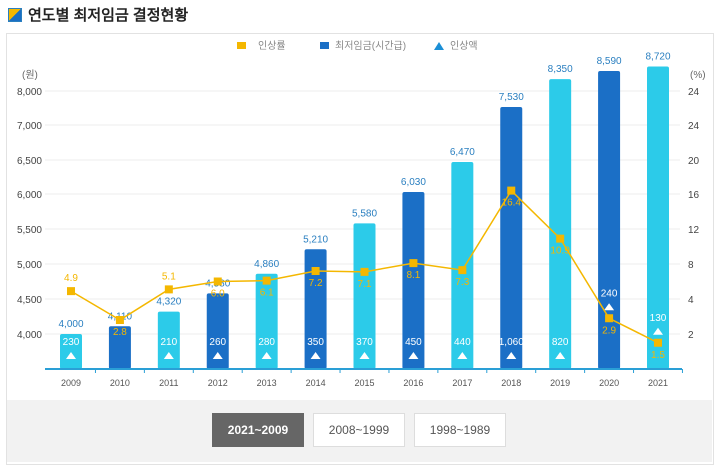  What do you see at coordinates (15, 14) in the screenshot?
I see `title-icon` at bounding box center [15, 14].